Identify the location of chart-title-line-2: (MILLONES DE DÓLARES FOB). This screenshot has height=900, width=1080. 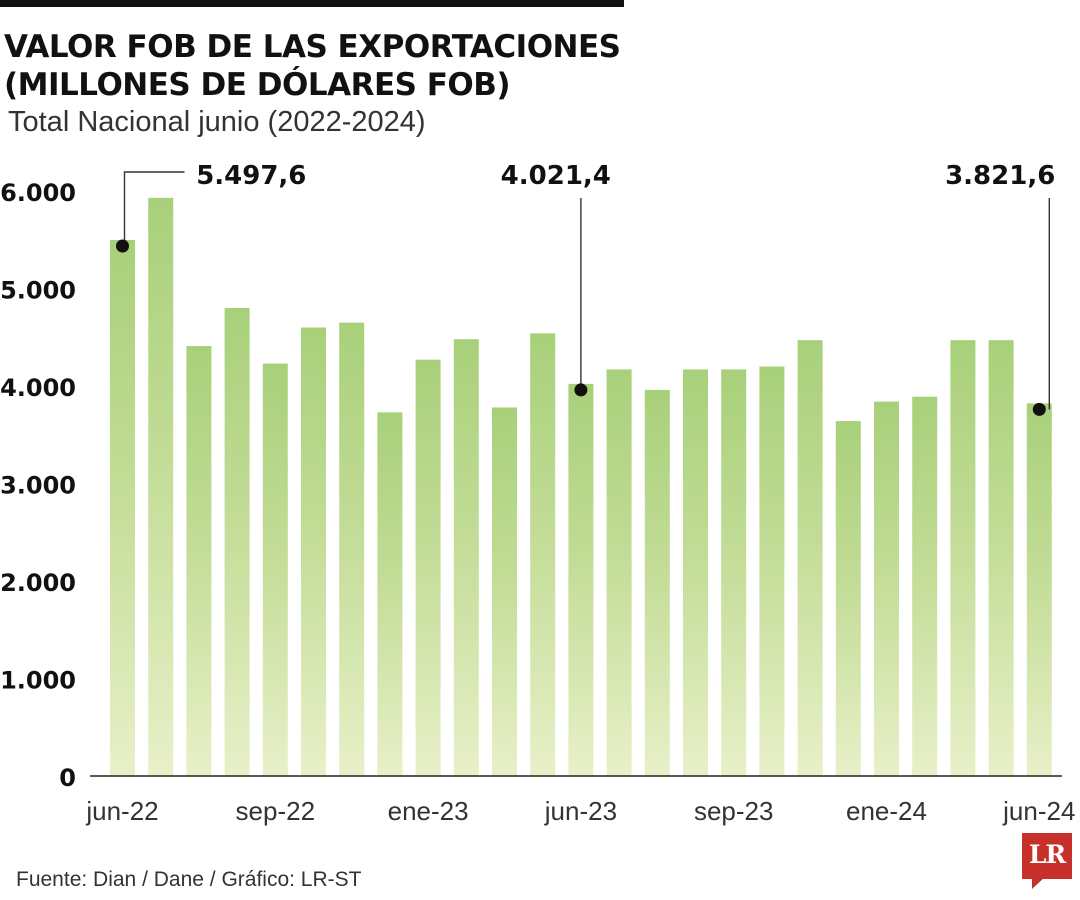
(257, 85).